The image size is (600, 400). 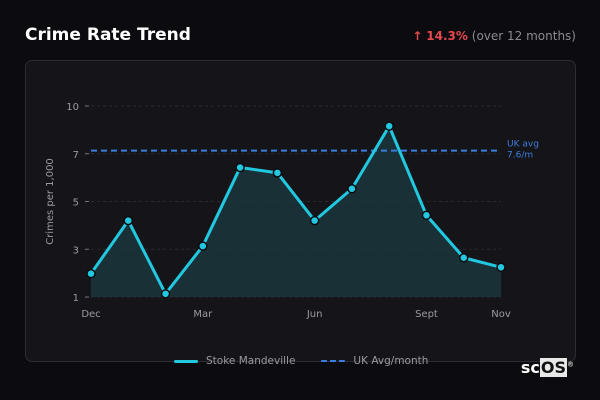 I want to click on y-tick-label: 5, so click(x=76, y=203).